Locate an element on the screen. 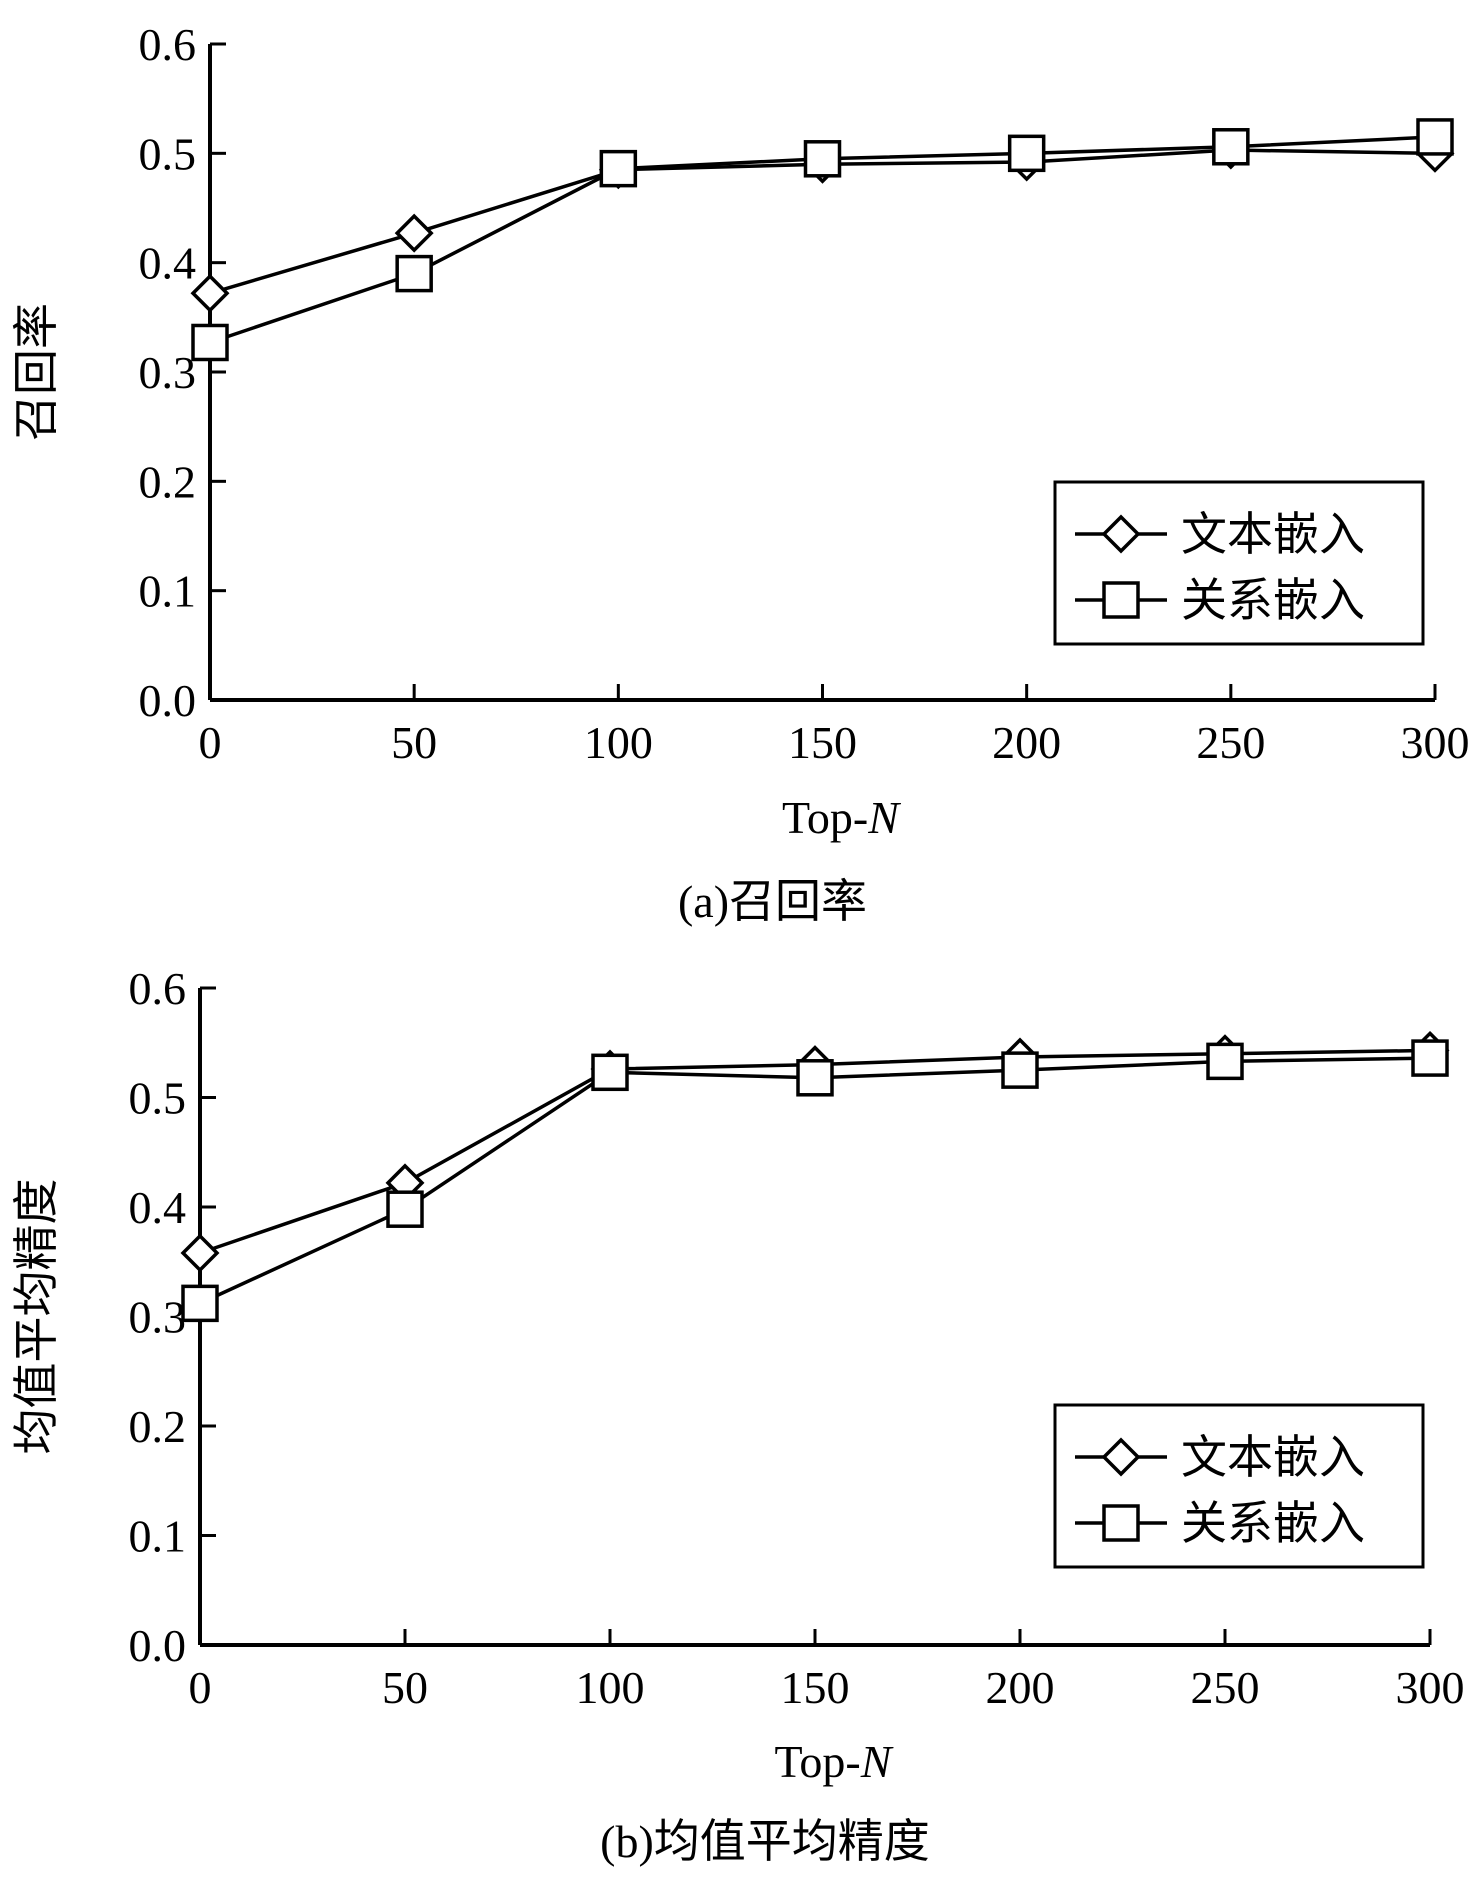 Image resolution: width=1473 pixels, height=1881 pixels. y-axis-title: 均值平均精度 is located at coordinates (36, 1317).